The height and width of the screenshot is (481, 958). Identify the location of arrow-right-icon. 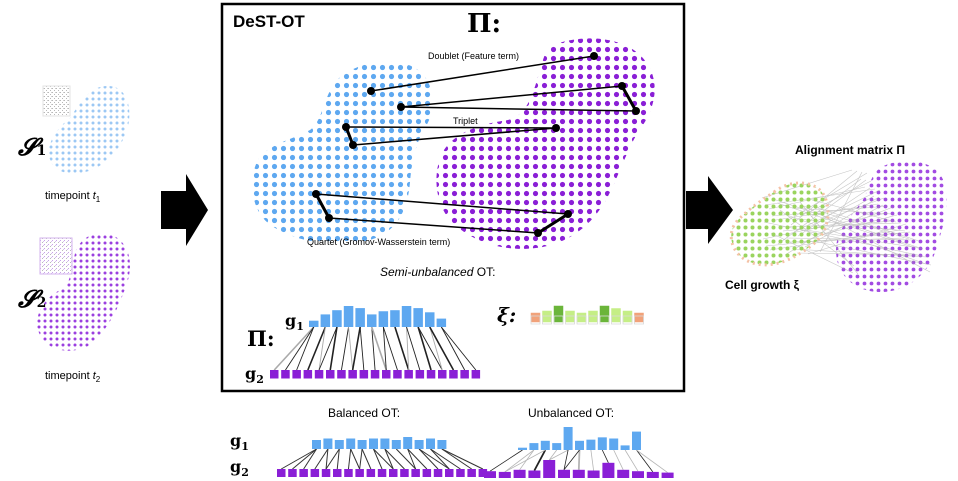
(184, 210).